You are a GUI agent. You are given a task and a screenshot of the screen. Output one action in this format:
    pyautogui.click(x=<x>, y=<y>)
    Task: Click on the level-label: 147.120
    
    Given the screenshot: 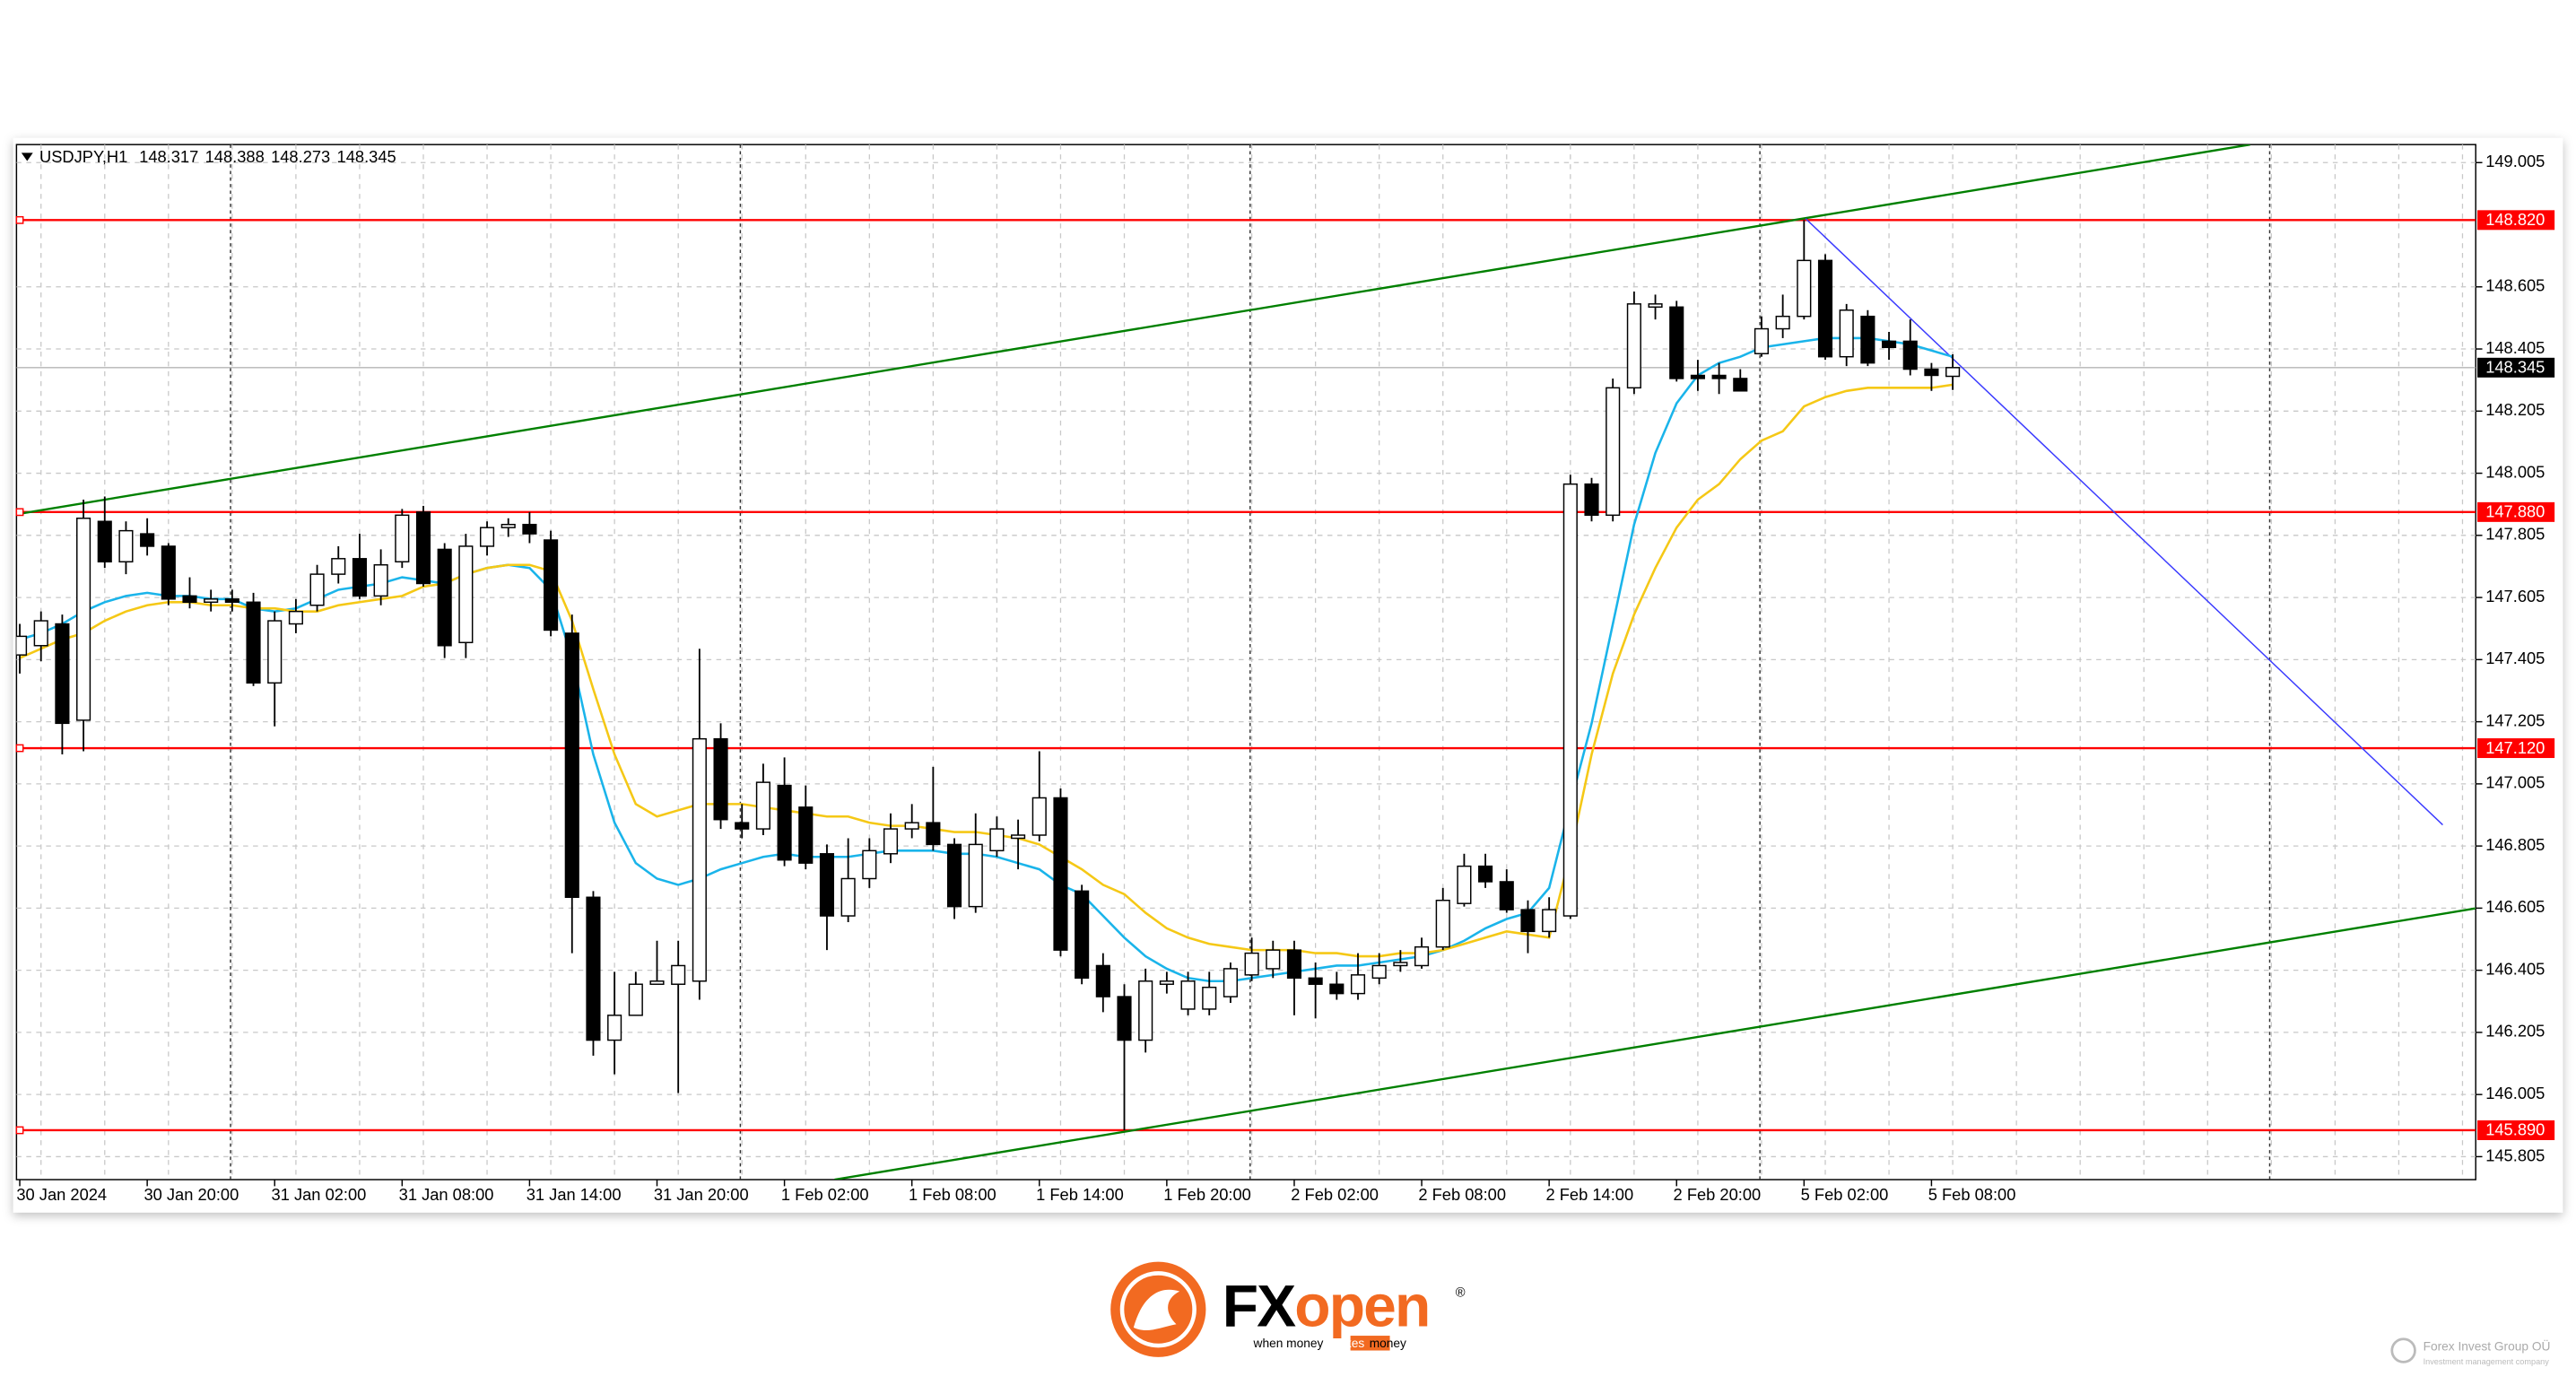 What is the action you would take?
    pyautogui.click(x=2515, y=747)
    